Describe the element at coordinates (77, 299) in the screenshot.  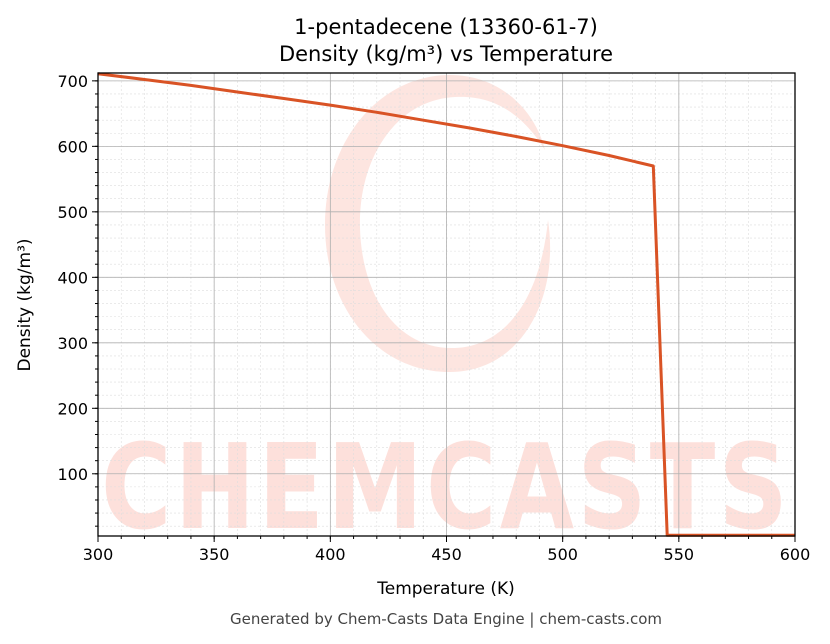
I see `y-axis: 100 200 300 400 500 600 700` at that location.